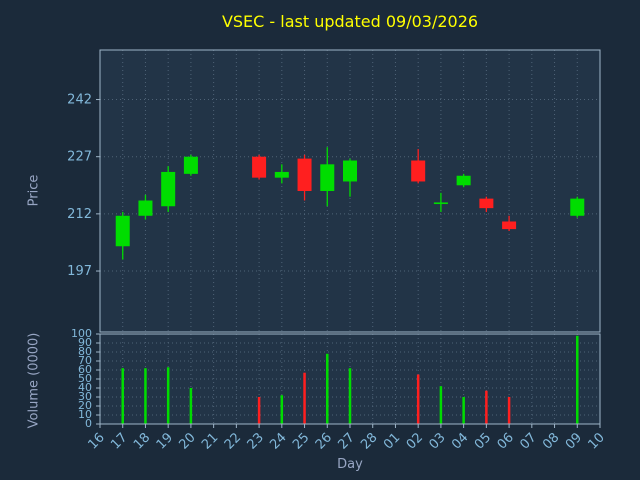 Image resolution: width=640 pixels, height=480 pixels. Describe the element at coordinates (85, 360) in the screenshot. I see `volume-tick-label: 70` at that location.